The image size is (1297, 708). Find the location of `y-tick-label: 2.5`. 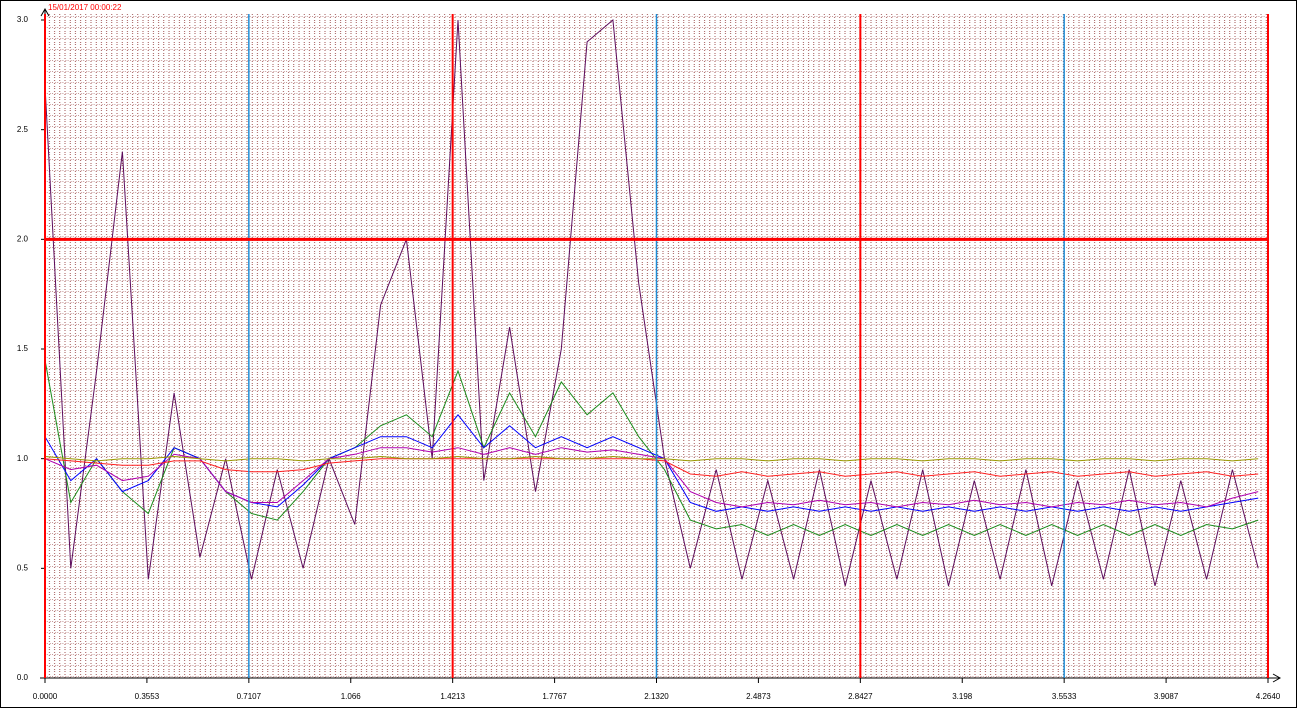

y-tick-label: 2.5 is located at coordinates (23, 129).